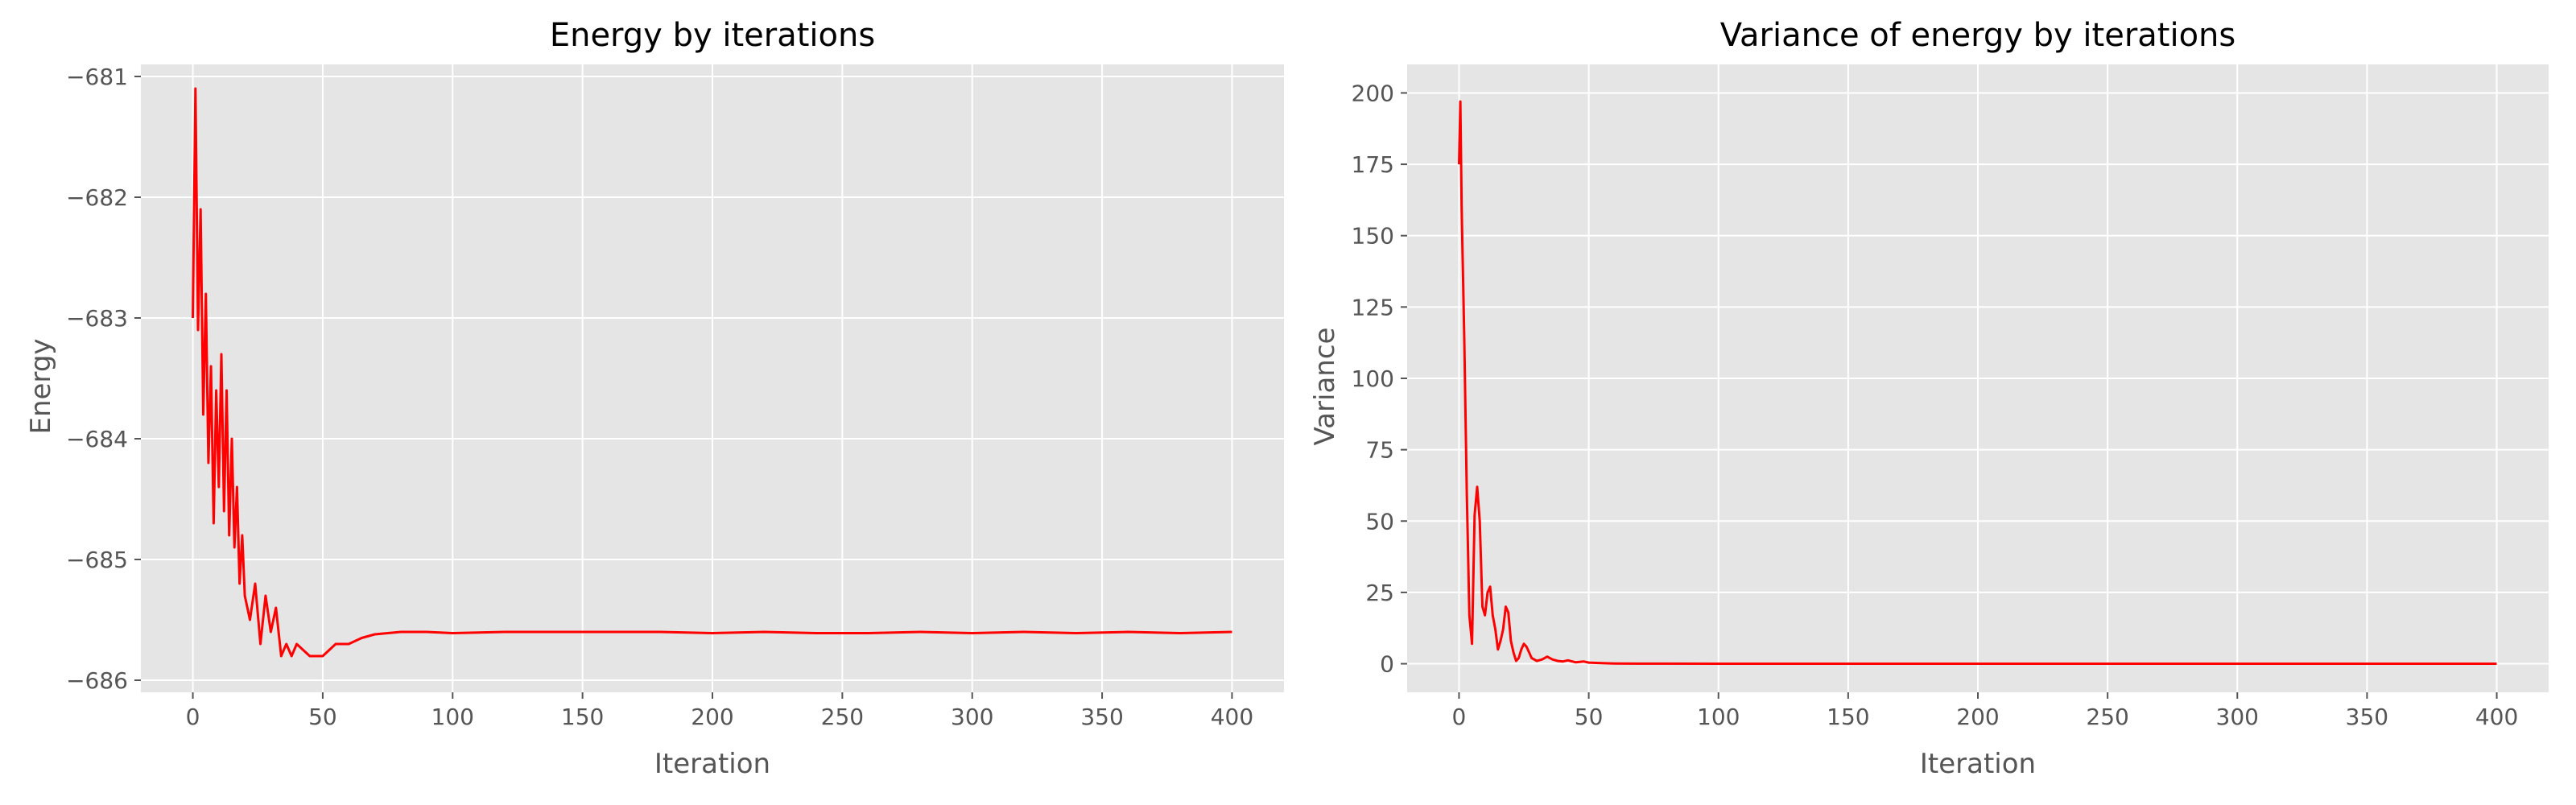  I want to click on chart-title: Energy by iterations, so click(712, 35).